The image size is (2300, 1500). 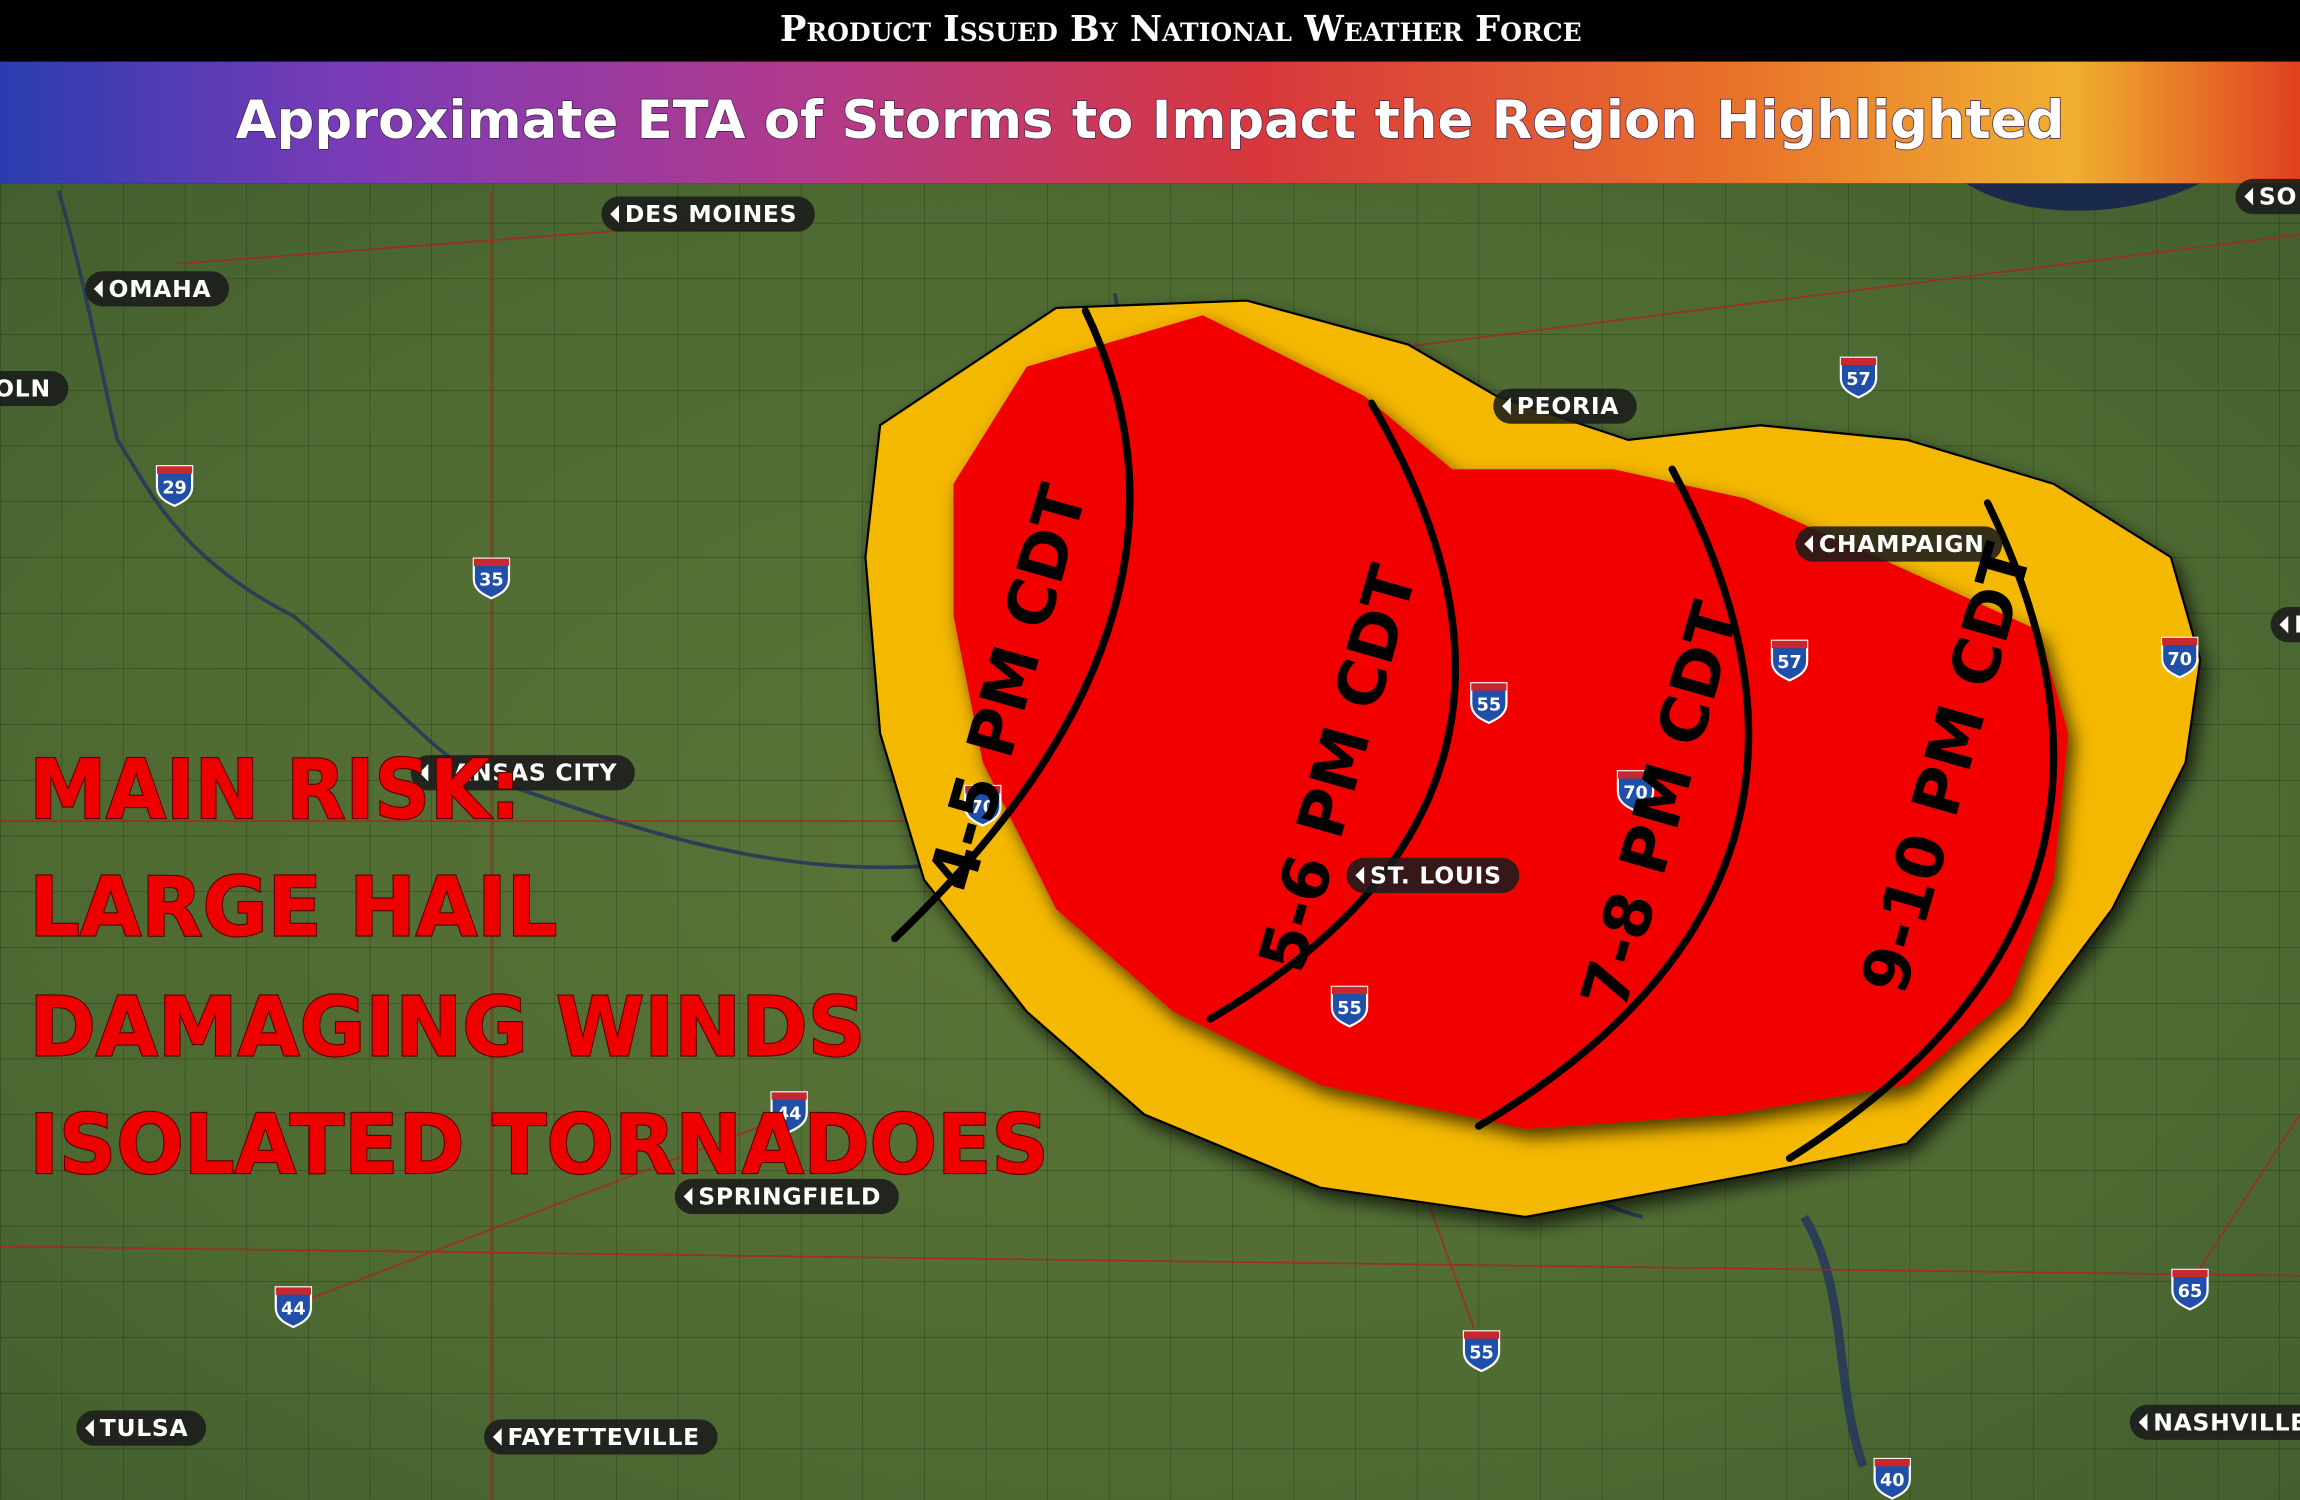 I want to click on city-label: SPRINGFIELD, so click(x=786, y=1196).